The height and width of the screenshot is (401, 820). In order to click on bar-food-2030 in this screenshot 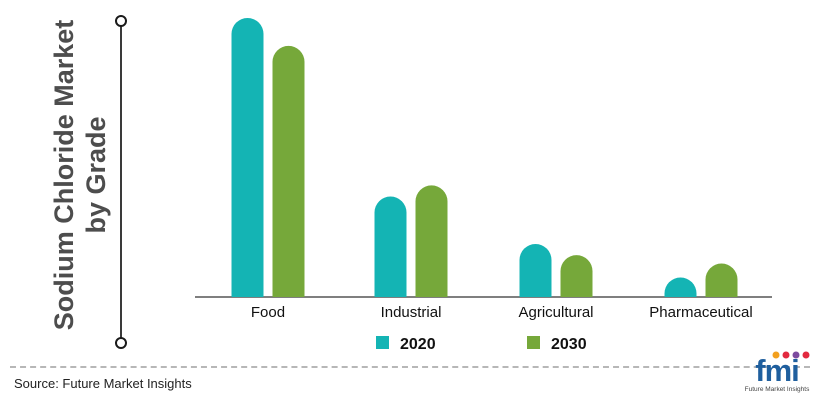, I will do `click(288, 171)`.